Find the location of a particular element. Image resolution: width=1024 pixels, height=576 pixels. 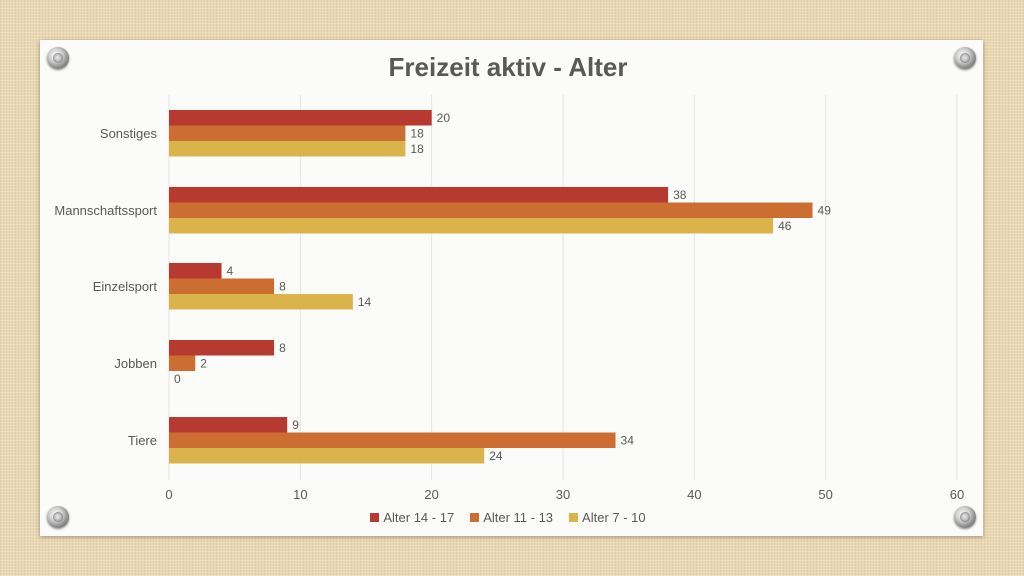

category-label: Jobben is located at coordinates (135, 363).